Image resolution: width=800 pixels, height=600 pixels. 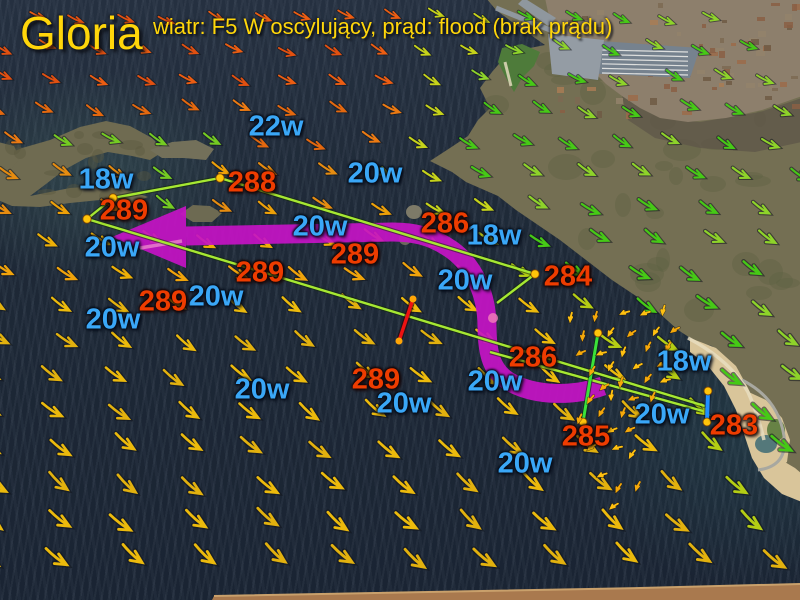 What do you see at coordinates (220, 178) in the screenshot?
I see `course-mark-dot` at bounding box center [220, 178].